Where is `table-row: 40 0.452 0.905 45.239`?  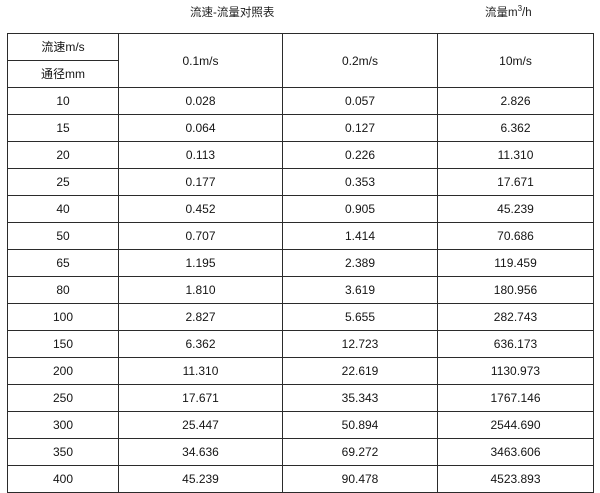
table-row: 40 0.452 0.905 45.239 is located at coordinates (300, 209).